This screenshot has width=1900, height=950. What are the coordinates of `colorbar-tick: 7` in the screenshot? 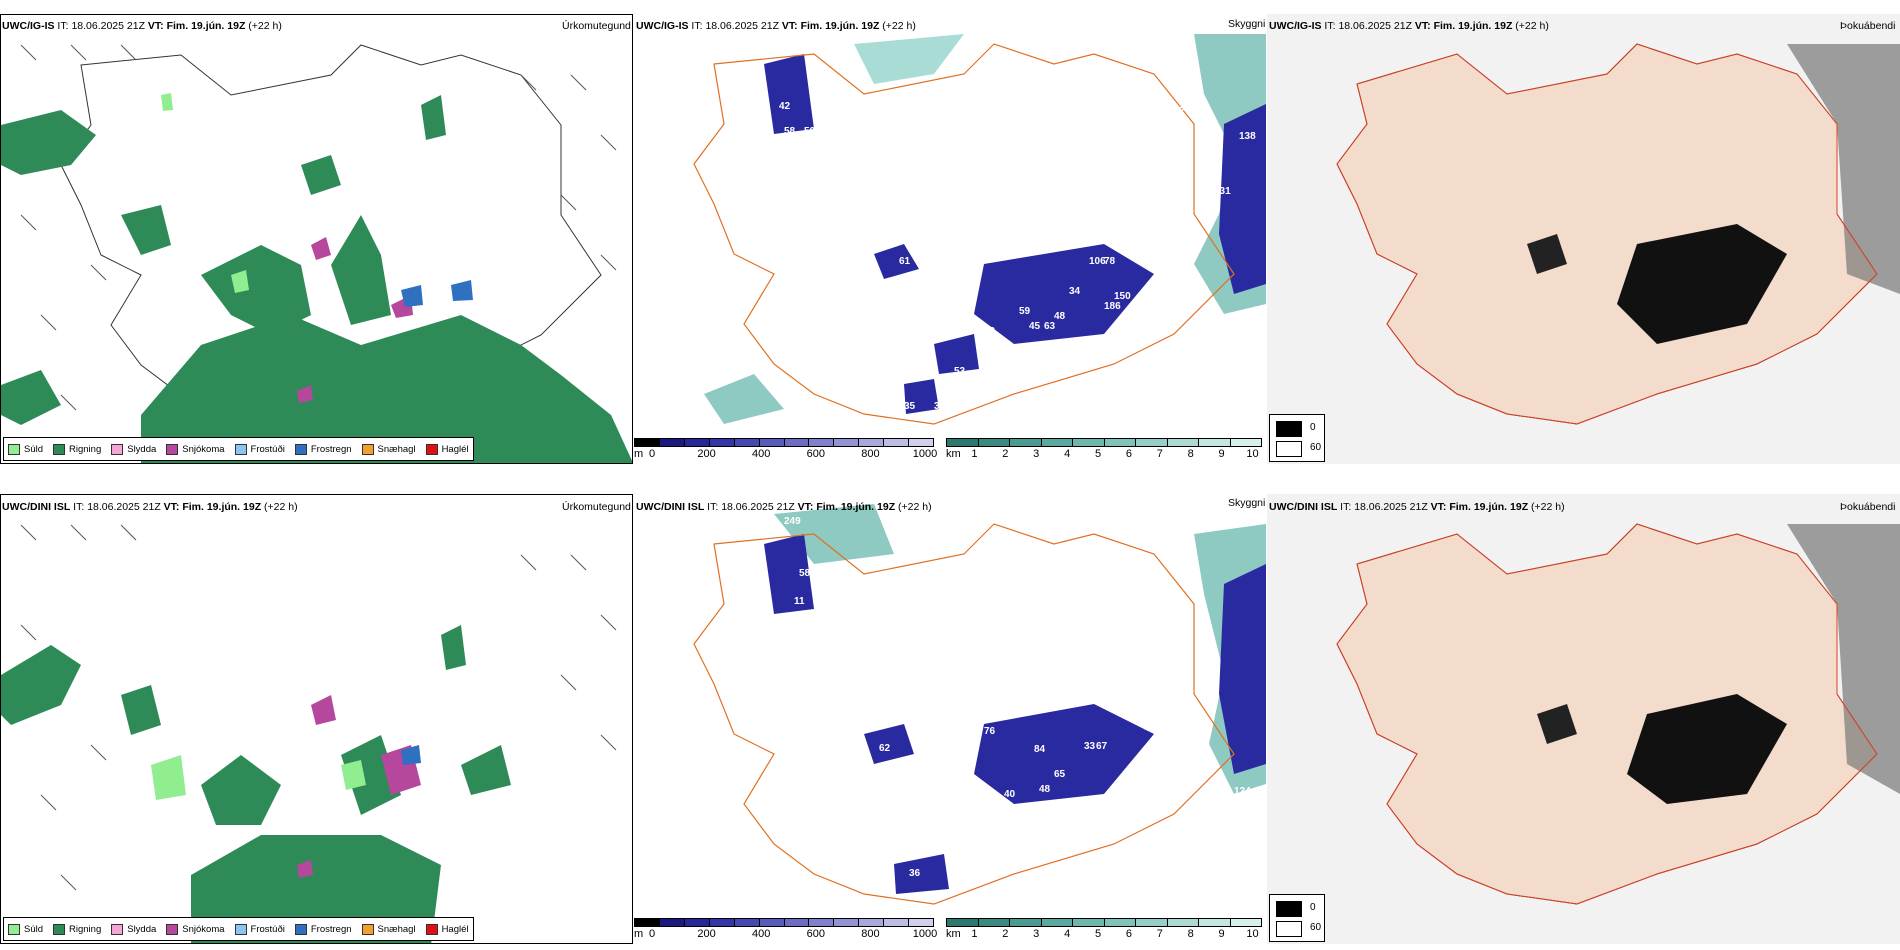 It's located at (1159, 934).